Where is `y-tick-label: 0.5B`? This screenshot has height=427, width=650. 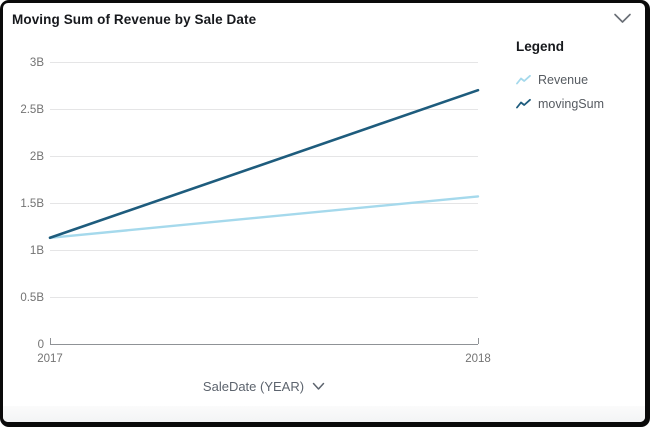
y-tick-label: 0.5B is located at coordinates (32, 298).